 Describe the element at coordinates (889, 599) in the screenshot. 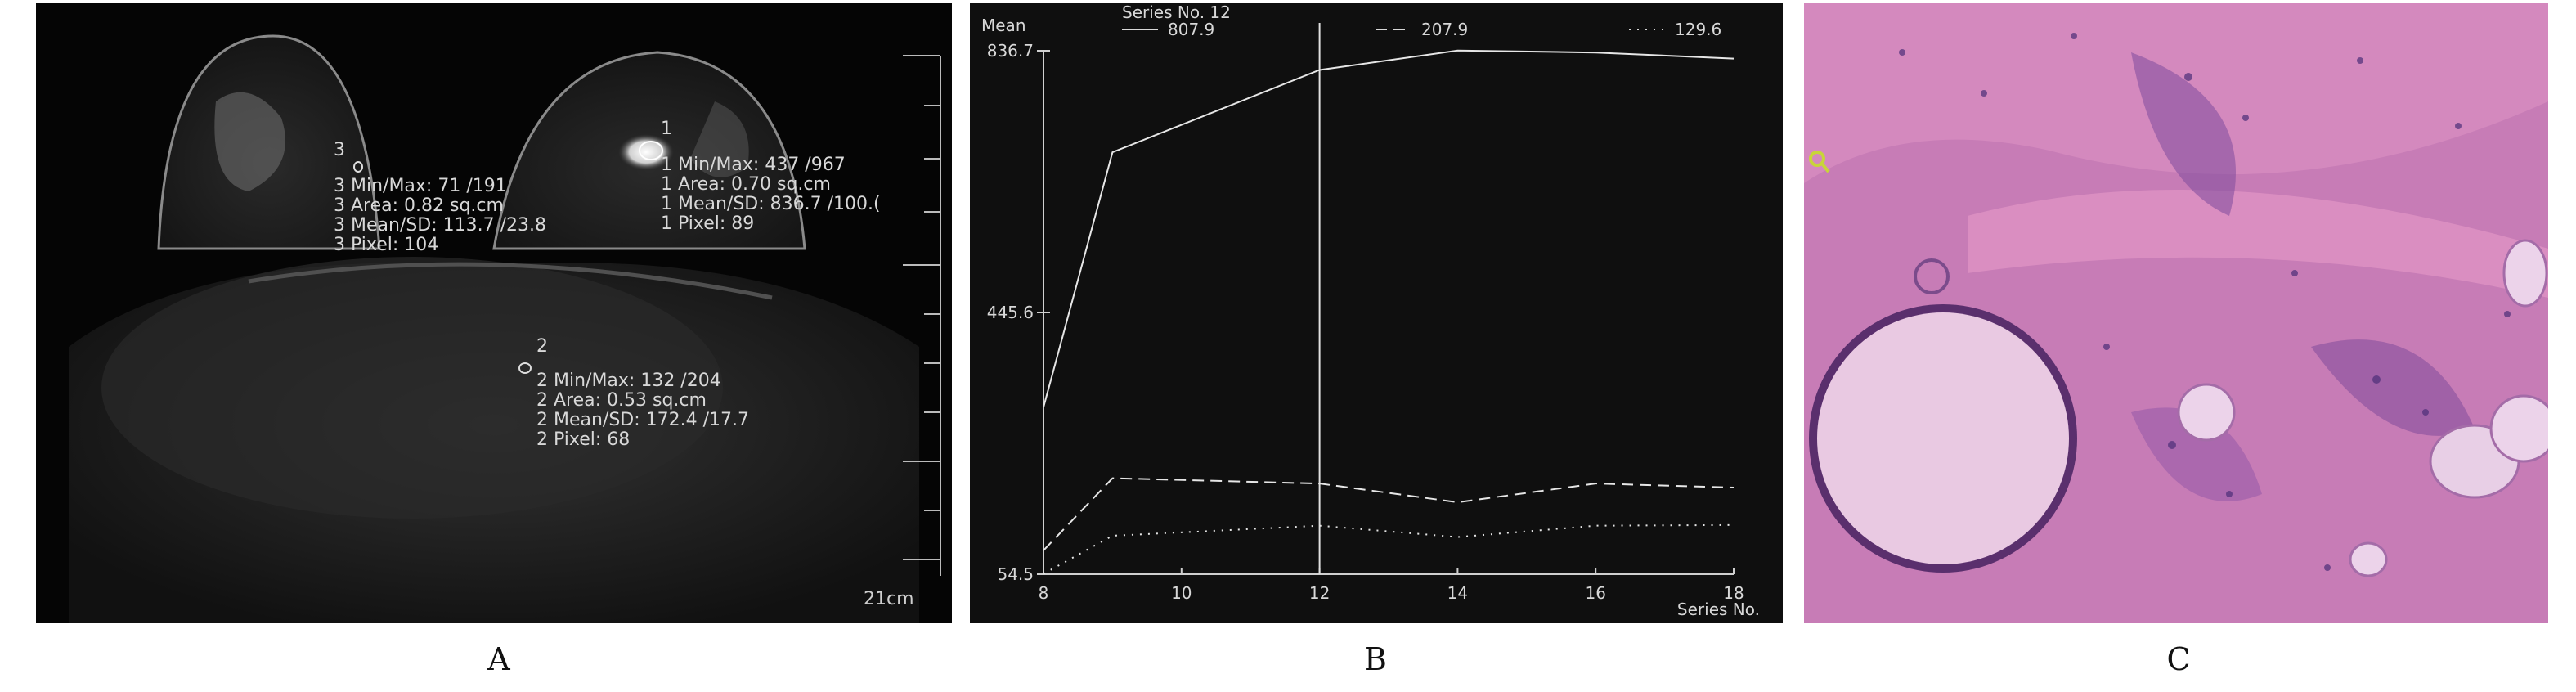

I see `ruler-label: 21cm` at that location.